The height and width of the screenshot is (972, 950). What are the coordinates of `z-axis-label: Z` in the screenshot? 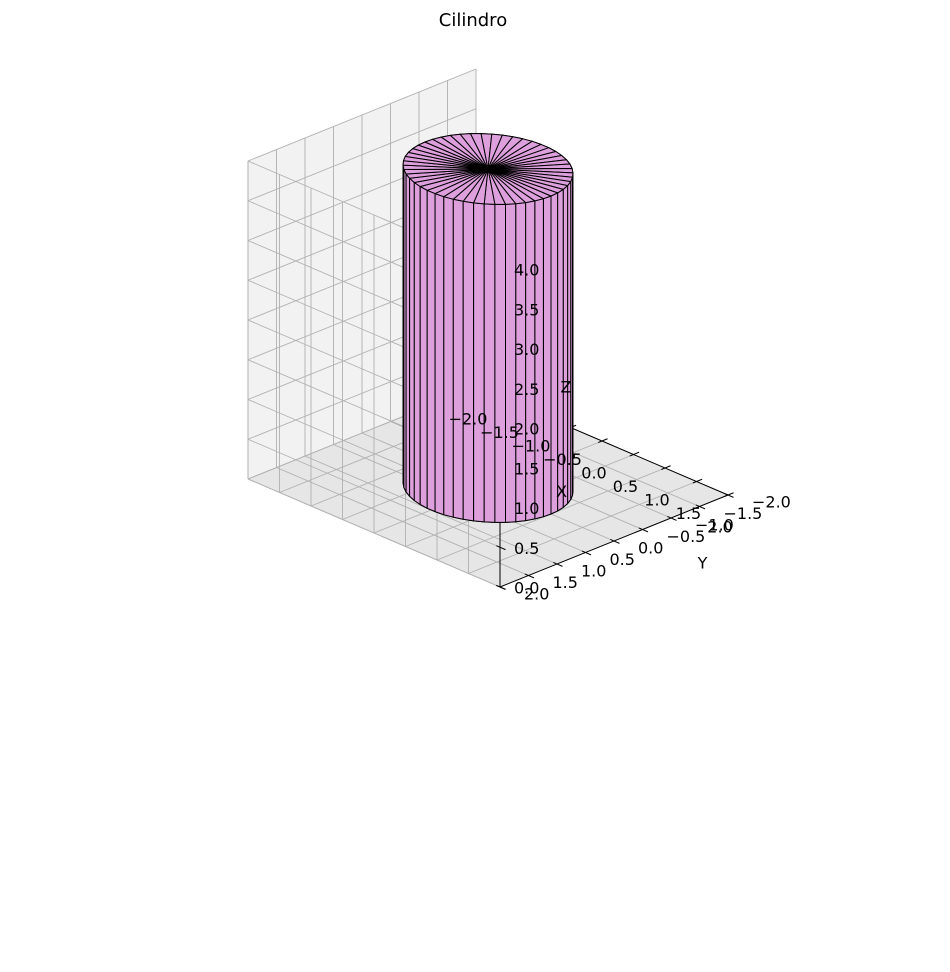 It's located at (566, 386).